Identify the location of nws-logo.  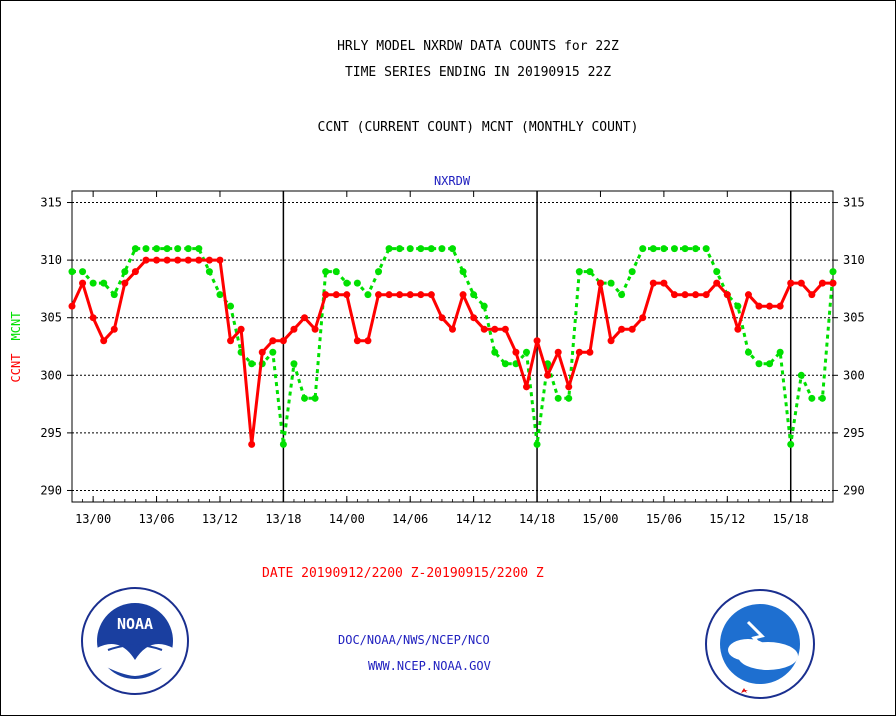
(760, 644).